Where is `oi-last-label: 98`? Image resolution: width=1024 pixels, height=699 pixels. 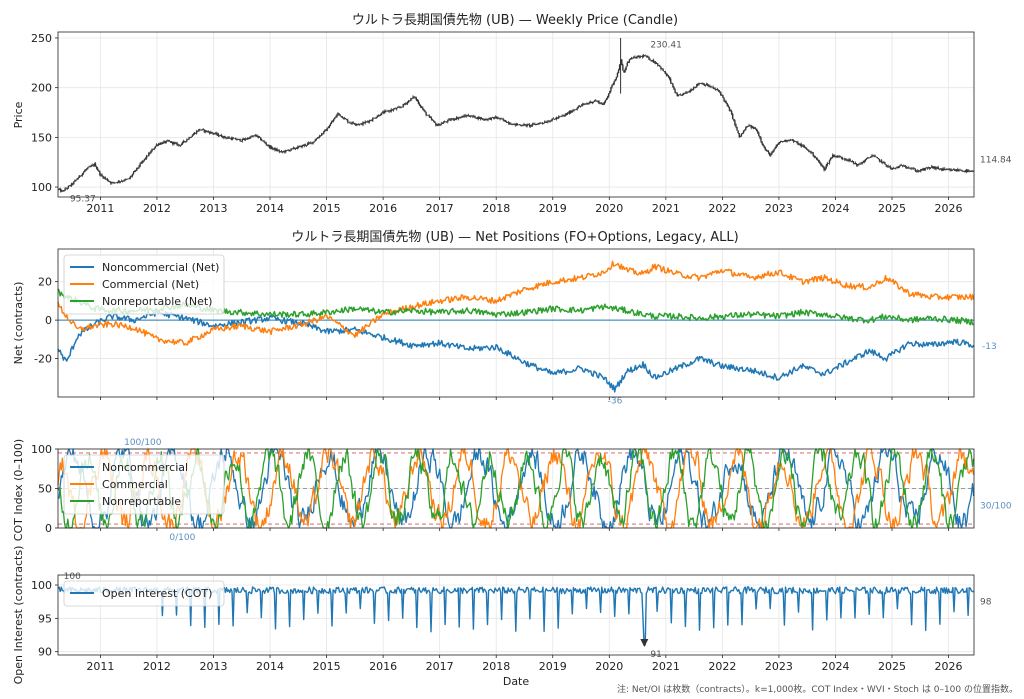 oi-last-label: 98 is located at coordinates (986, 602).